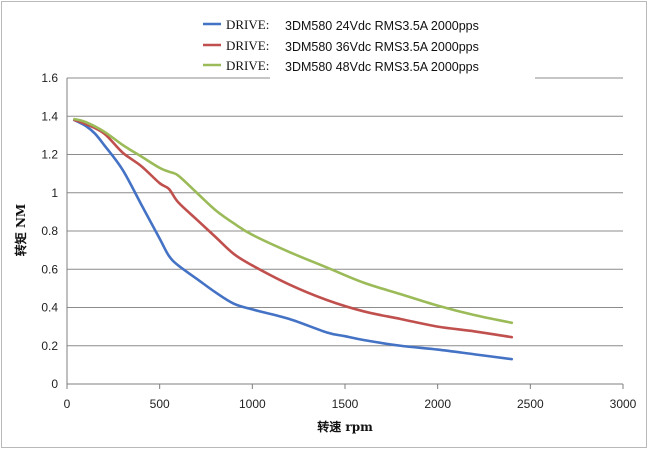  What do you see at coordinates (49, 308) in the screenshot?
I see `y-tick-label: 0.4` at bounding box center [49, 308].